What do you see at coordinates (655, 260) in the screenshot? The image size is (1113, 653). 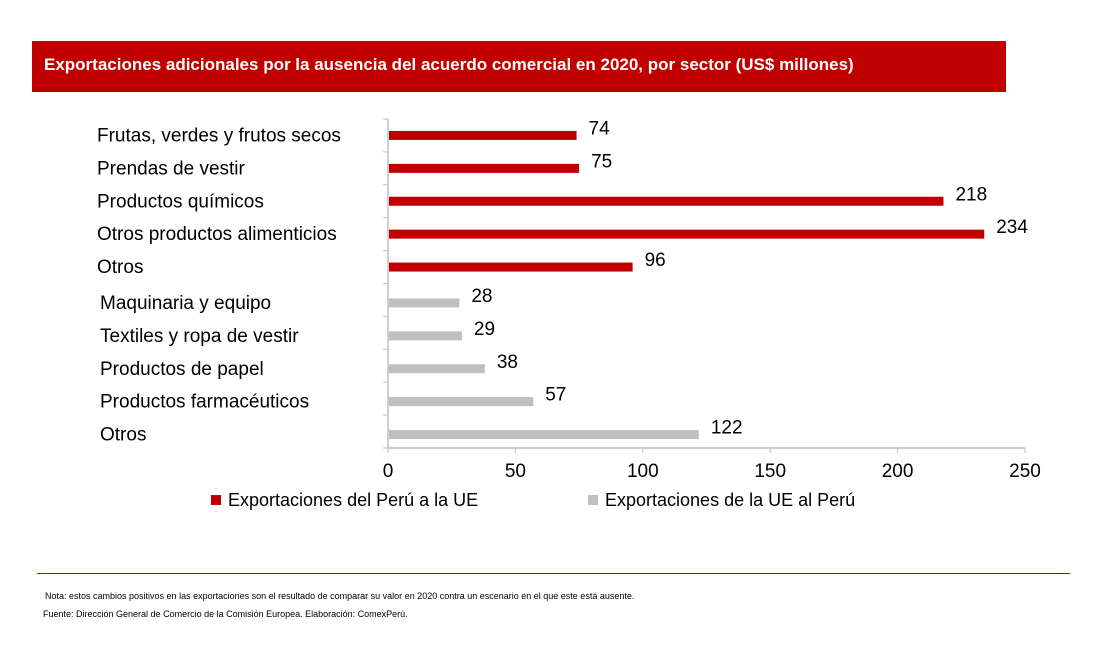 I see `data-label: 96` at bounding box center [655, 260].